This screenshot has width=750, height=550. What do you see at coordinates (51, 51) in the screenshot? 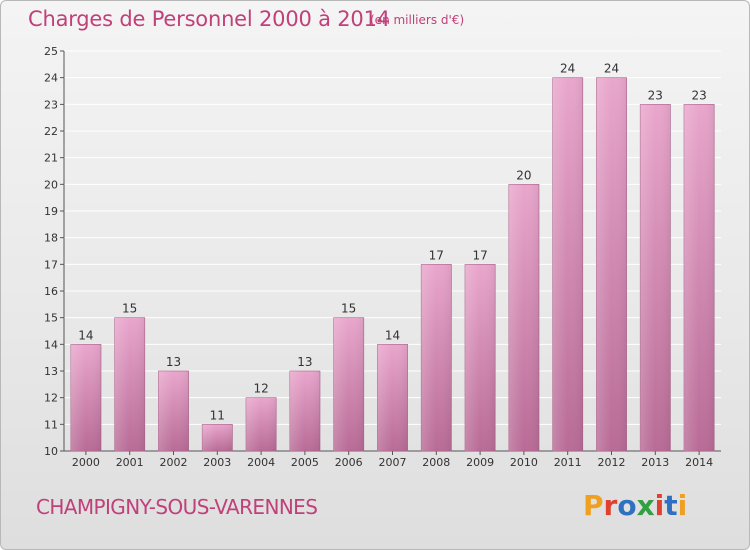
I see `y-tick-label: 25` at bounding box center [51, 51].